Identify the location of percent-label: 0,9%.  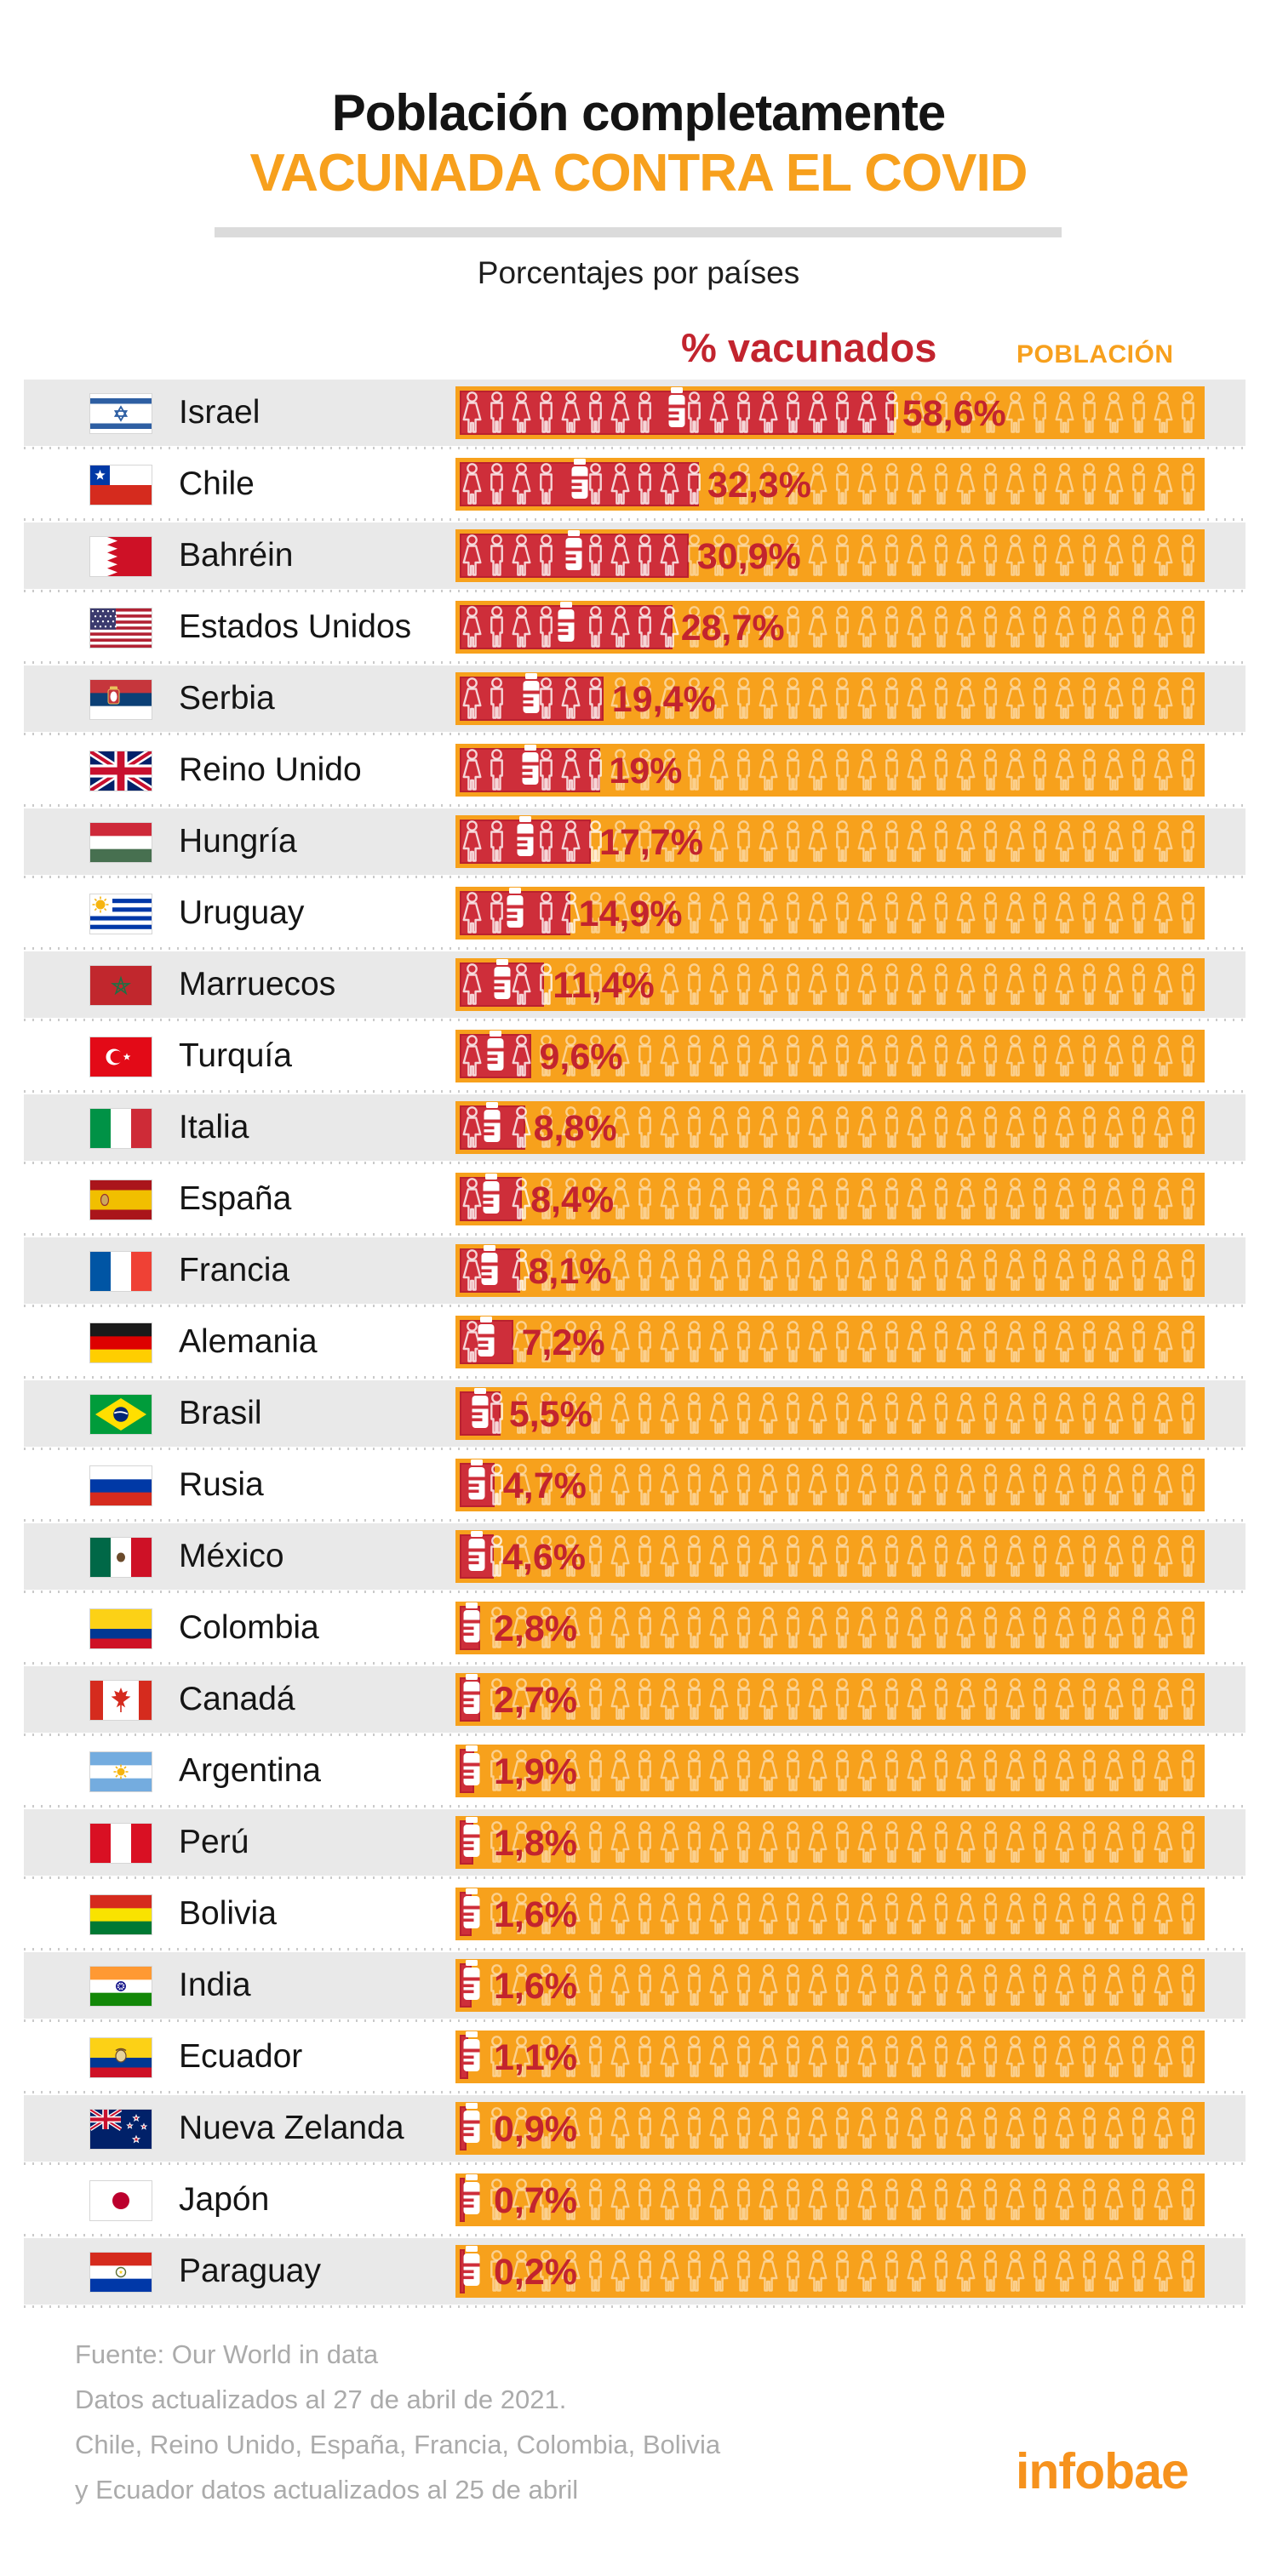
(536, 2129).